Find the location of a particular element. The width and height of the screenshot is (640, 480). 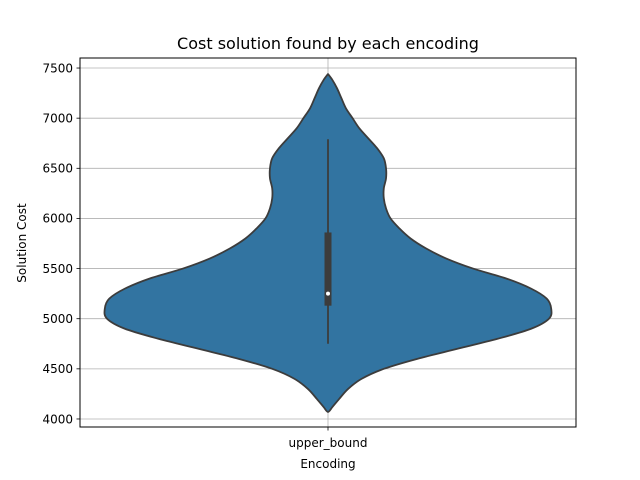

y-tick-label: 7000 is located at coordinates (57, 118).